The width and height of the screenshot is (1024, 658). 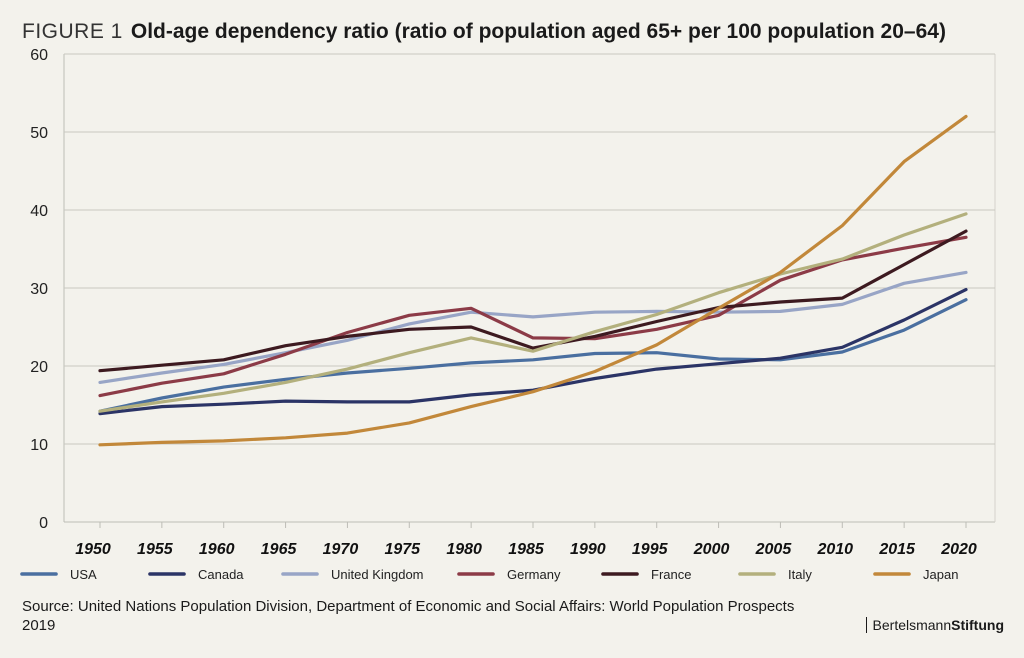 What do you see at coordinates (588, 549) in the screenshot?
I see `x-tick-label: 1990` at bounding box center [588, 549].